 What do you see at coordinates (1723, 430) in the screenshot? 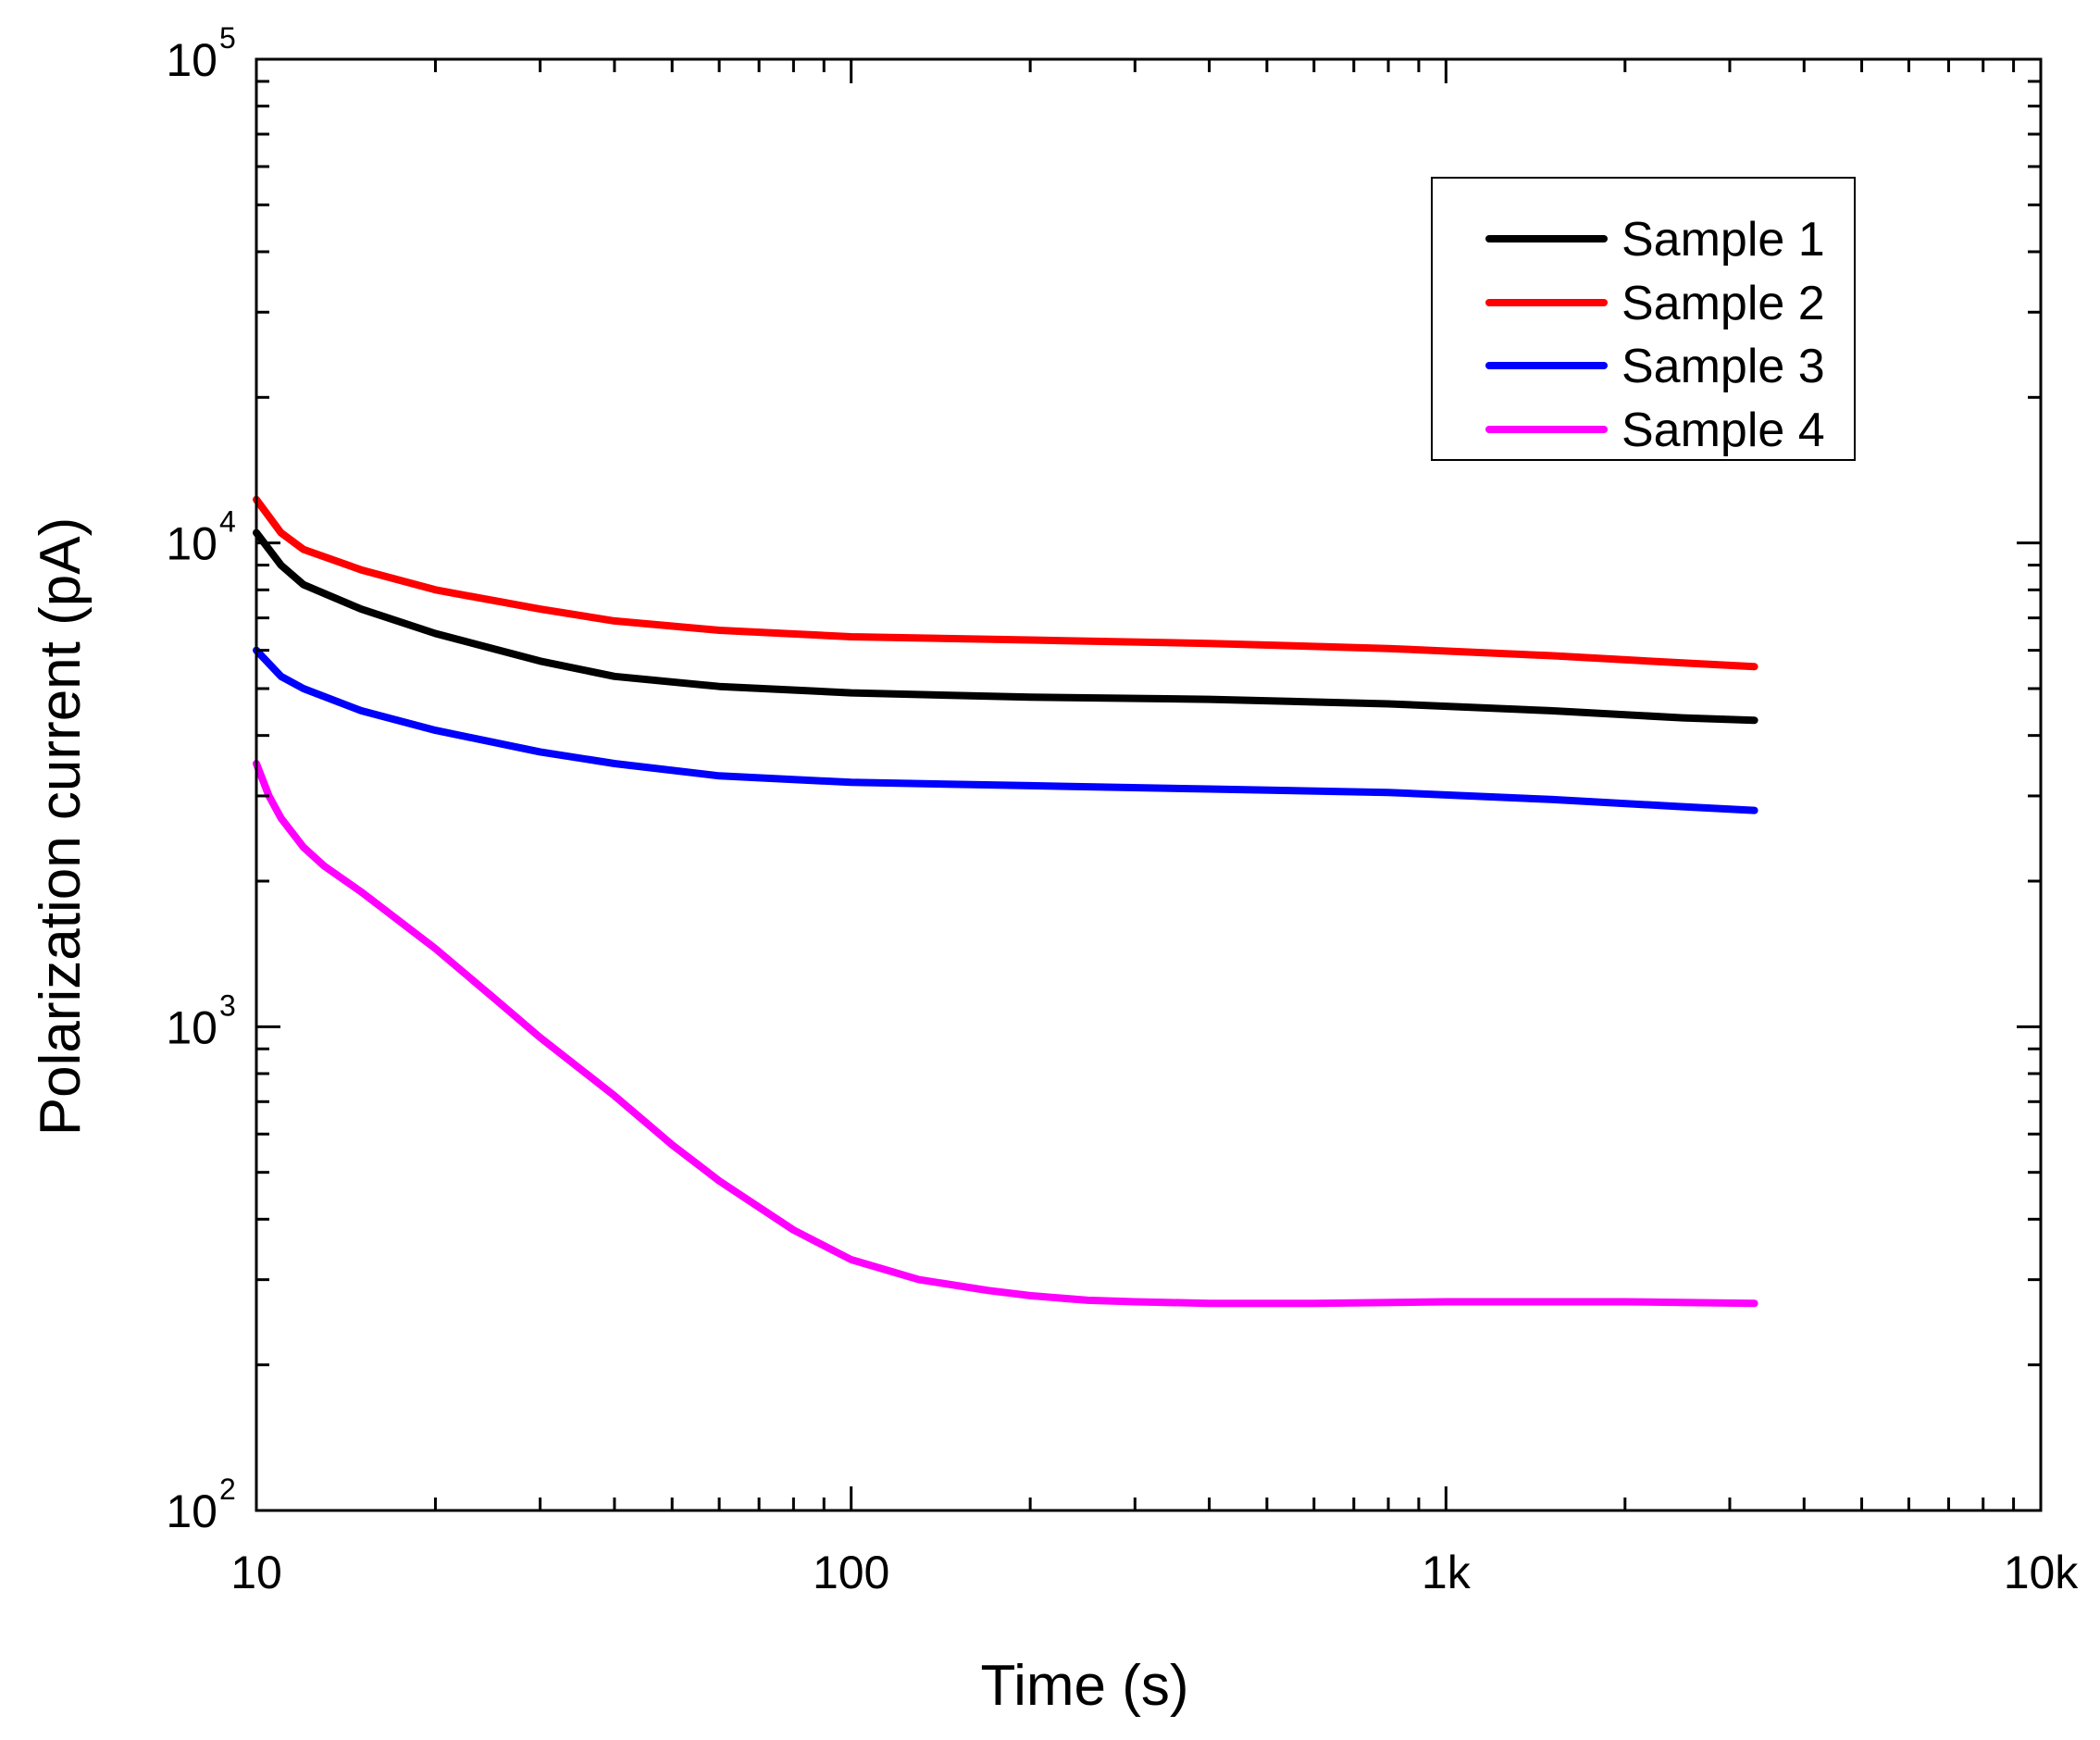
I see `legend-label-4: Sample 4` at bounding box center [1723, 430].